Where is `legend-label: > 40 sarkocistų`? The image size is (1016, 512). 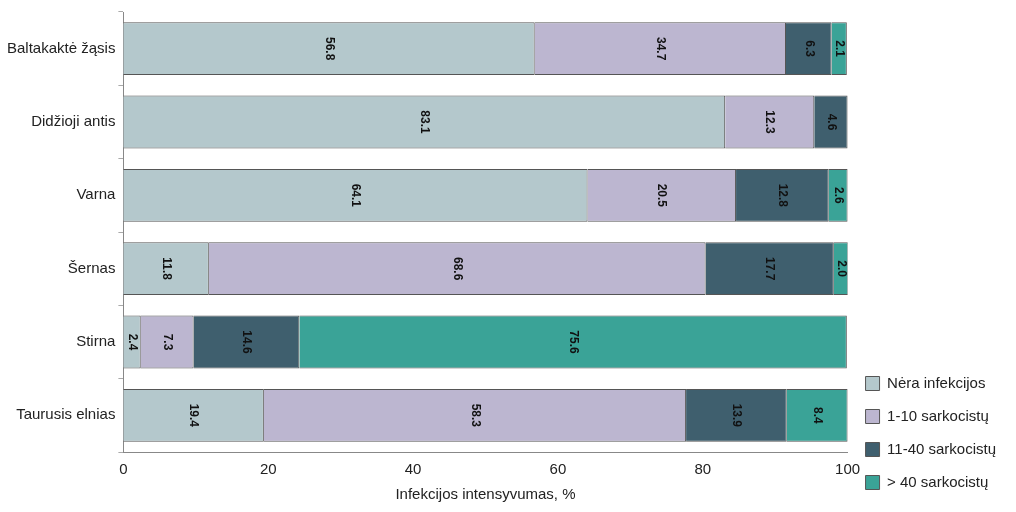 legend-label: > 40 sarkocistų is located at coordinates (938, 481).